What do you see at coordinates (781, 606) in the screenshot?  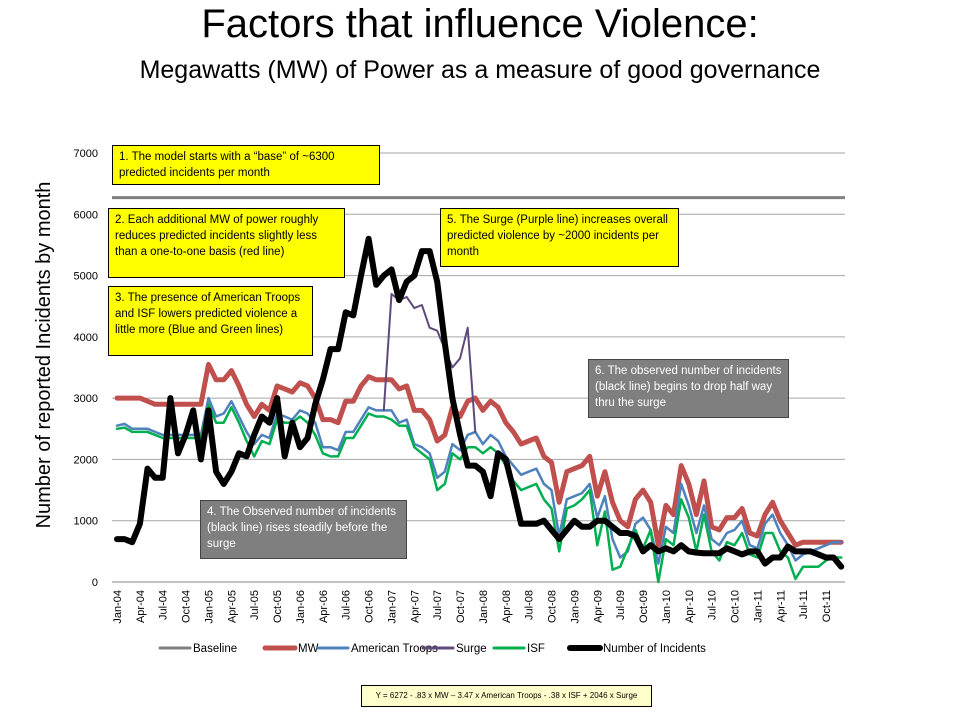 I see `x-tick-label: Apr-11` at bounding box center [781, 606].